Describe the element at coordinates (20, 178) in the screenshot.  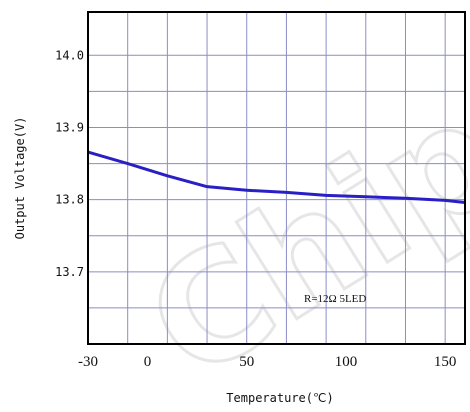
I see `y-axis-title: Output Voltage(V)` at that location.